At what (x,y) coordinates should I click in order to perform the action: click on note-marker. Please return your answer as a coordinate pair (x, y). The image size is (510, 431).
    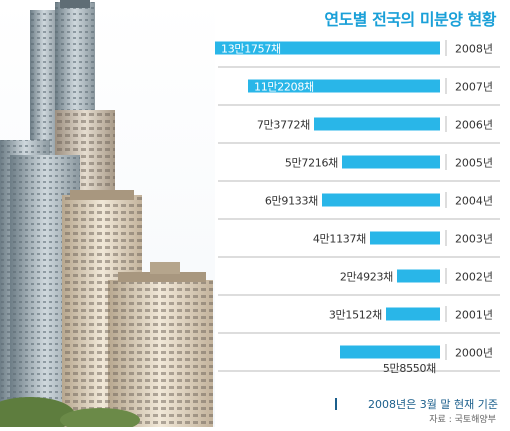
    Looking at the image, I should click on (336, 404).